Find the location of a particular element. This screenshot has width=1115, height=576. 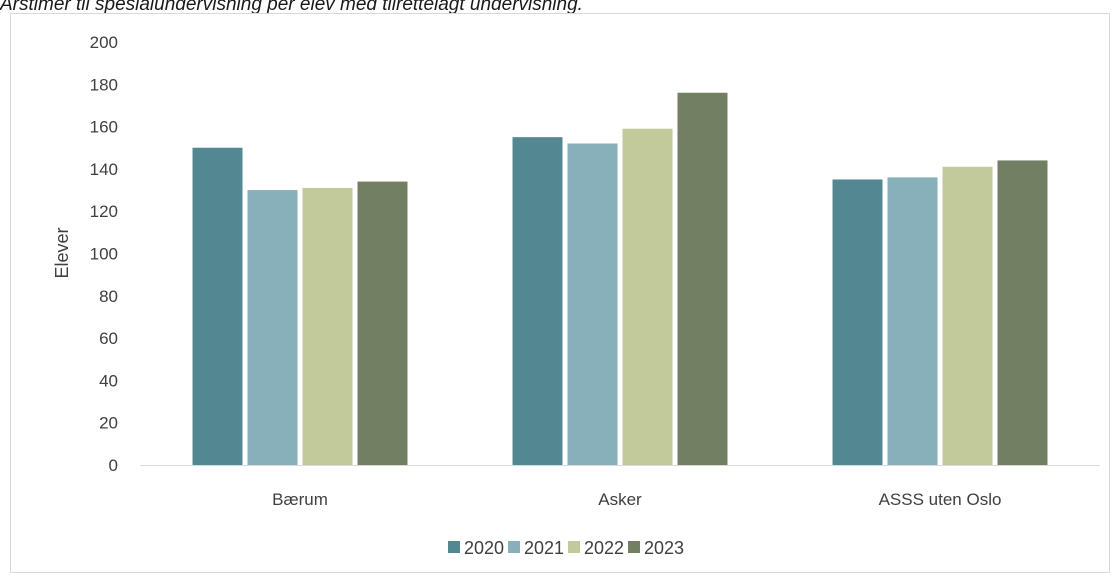

category-label: Asker is located at coordinates (620, 499).